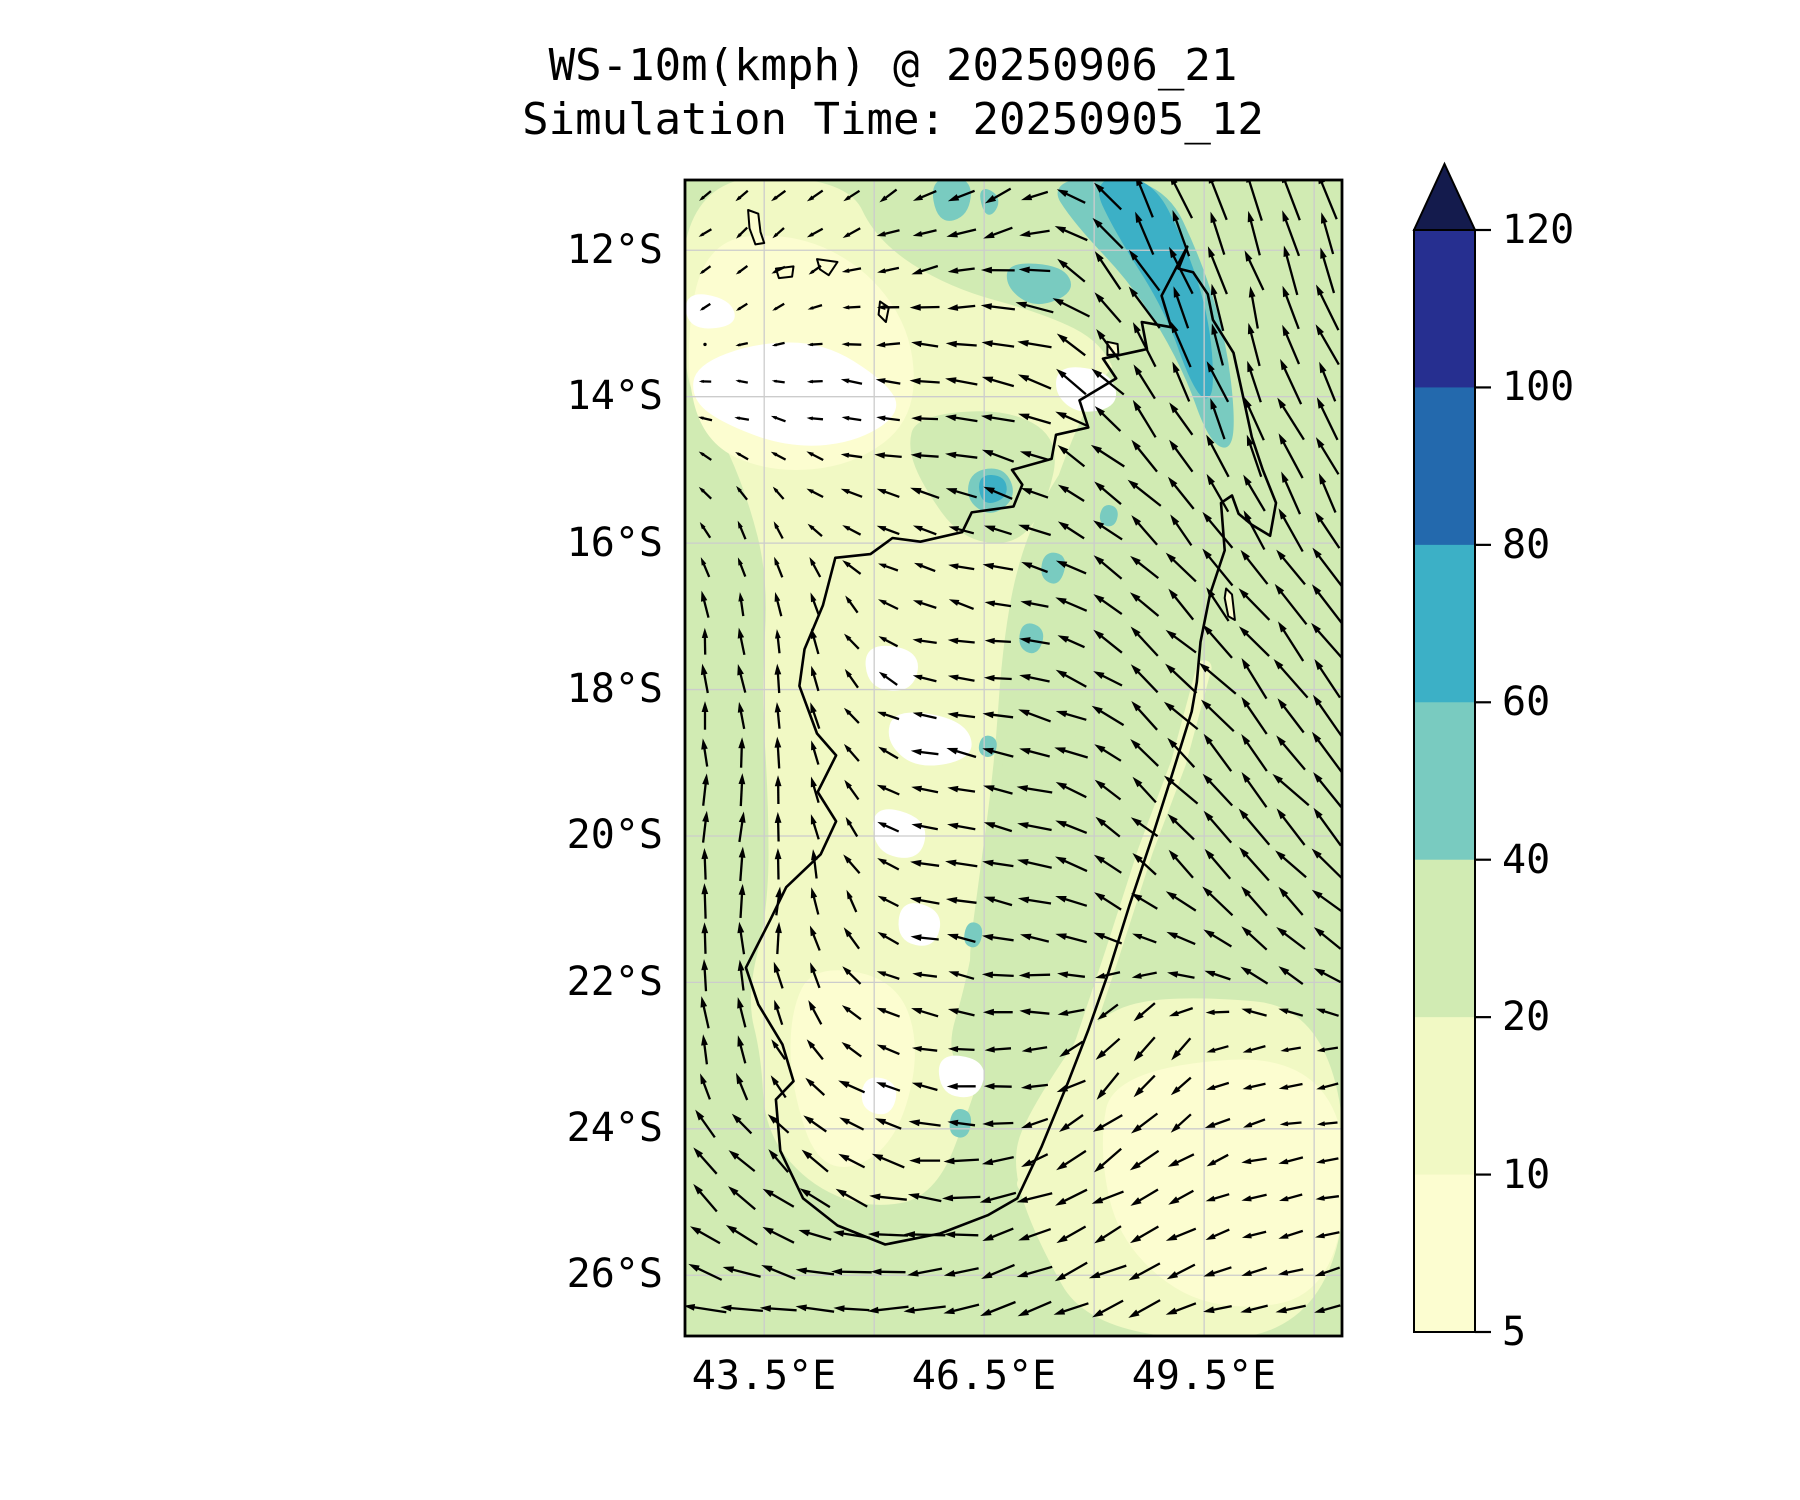 The height and width of the screenshot is (1500, 1800). Describe the element at coordinates (614, 543) in the screenshot. I see `latitude-tick-label: 16°S` at that location.